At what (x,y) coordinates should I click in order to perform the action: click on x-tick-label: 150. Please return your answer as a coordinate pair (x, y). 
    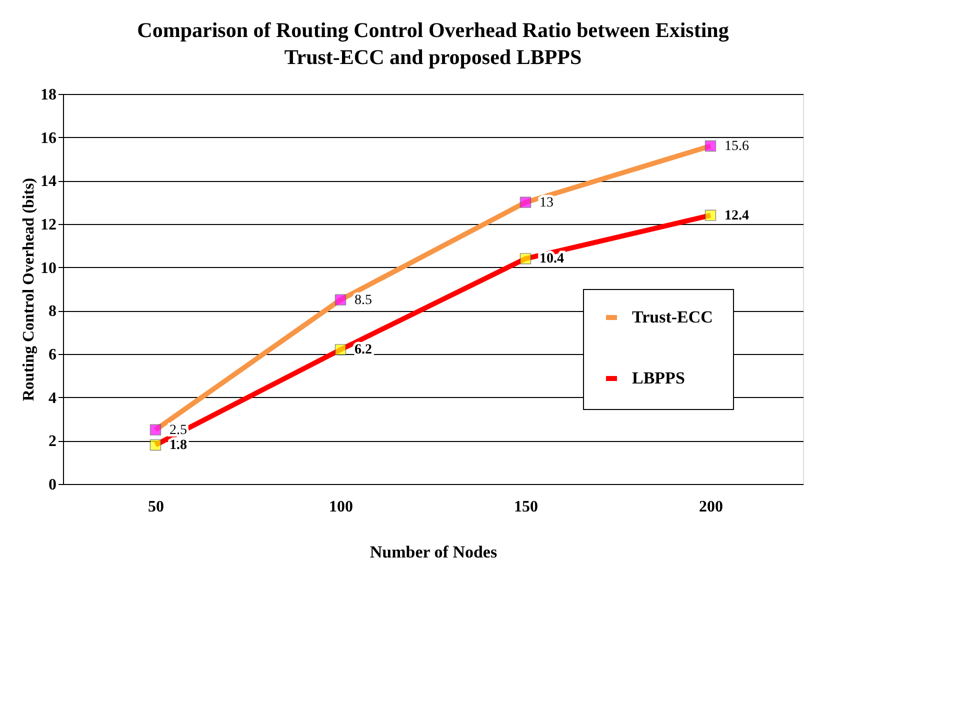
    Looking at the image, I should click on (526, 507).